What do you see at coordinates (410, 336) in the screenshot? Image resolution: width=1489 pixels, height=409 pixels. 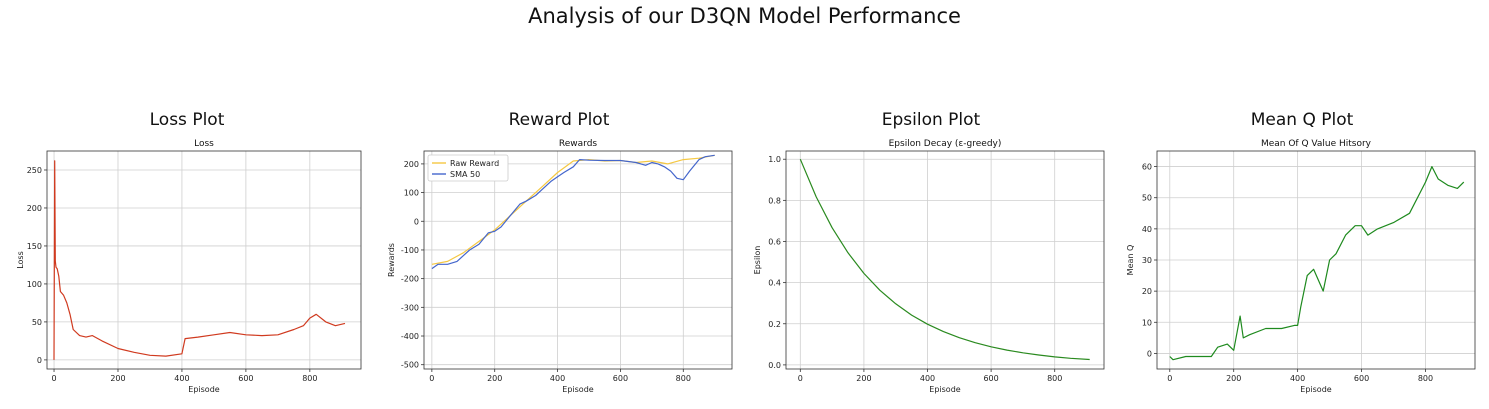 I see `y-tick-label: -400` at bounding box center [410, 336].